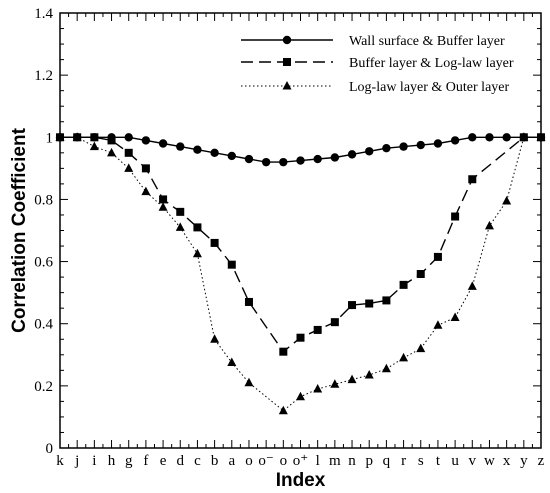 The height and width of the screenshot is (493, 550). I want to click on x-tick-label: y, so click(524, 461).